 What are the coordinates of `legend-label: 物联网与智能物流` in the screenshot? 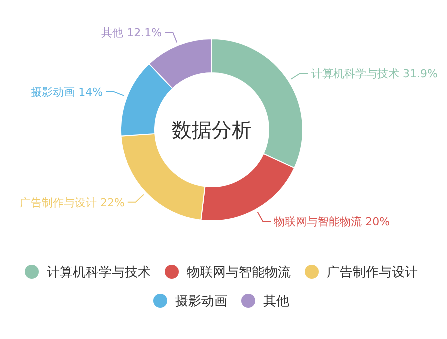 It's located at (239, 272).